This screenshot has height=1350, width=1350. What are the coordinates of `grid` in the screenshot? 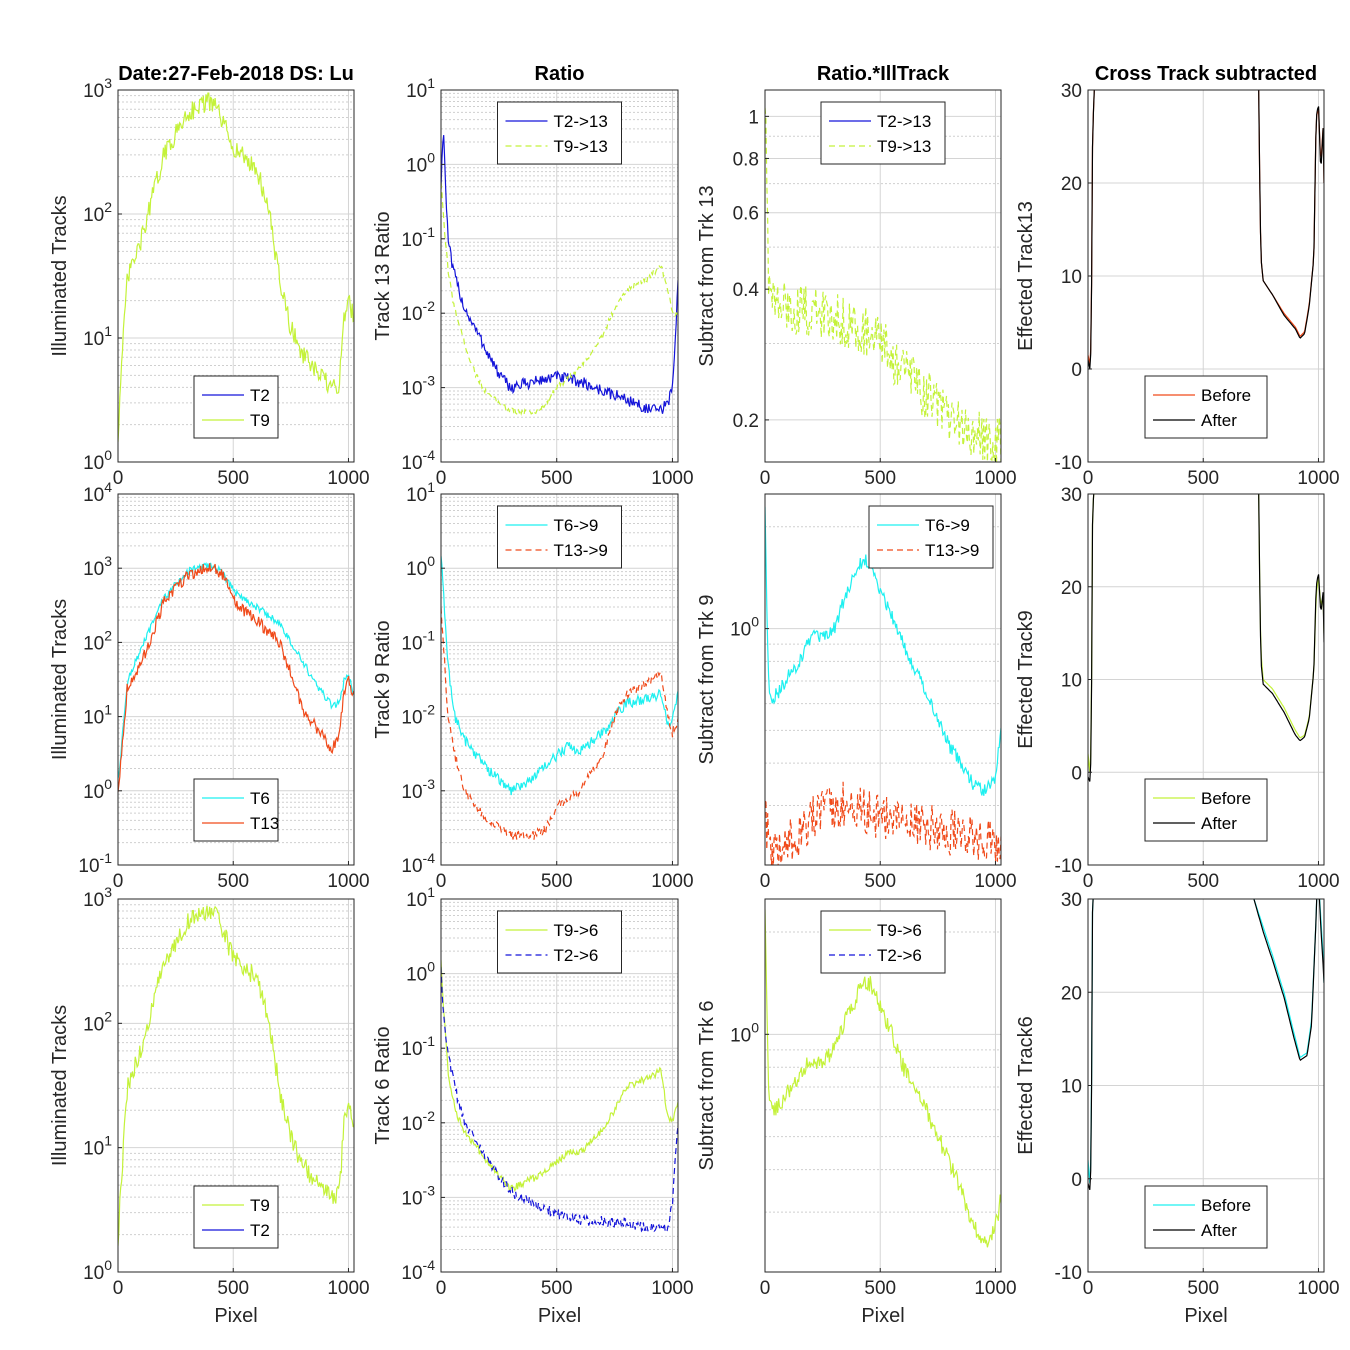 It's located at (236, 1085).